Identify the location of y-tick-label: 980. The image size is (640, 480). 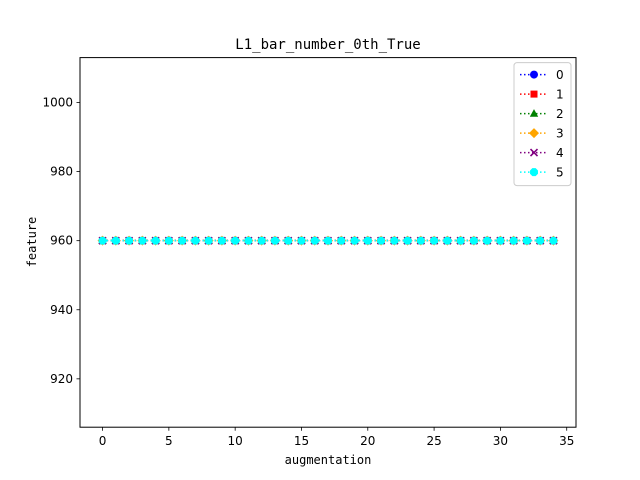
(61, 172).